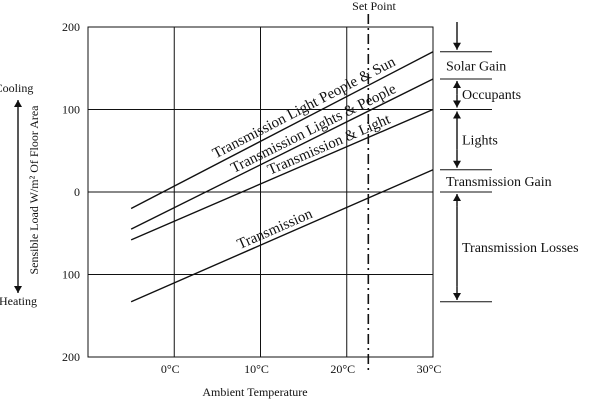 This screenshot has width=600, height=406. I want to click on solar-gain-arrow-head, so click(457, 46).